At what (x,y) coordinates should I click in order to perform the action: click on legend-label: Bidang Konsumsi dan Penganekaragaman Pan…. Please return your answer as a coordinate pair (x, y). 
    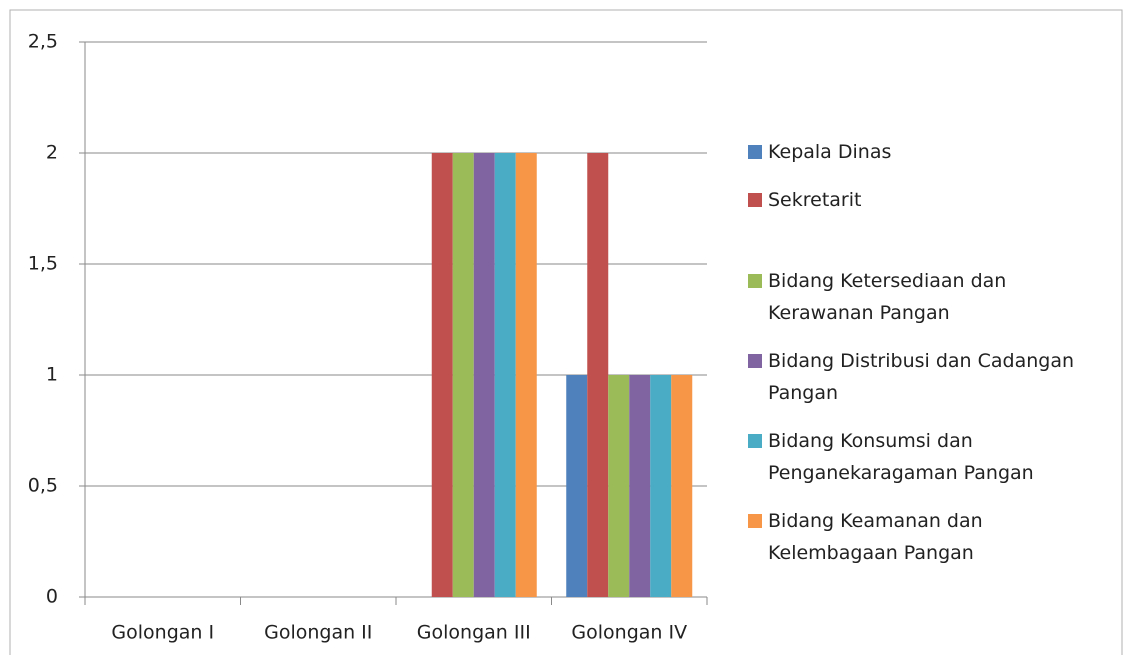
    Looking at the image, I should click on (901, 457).